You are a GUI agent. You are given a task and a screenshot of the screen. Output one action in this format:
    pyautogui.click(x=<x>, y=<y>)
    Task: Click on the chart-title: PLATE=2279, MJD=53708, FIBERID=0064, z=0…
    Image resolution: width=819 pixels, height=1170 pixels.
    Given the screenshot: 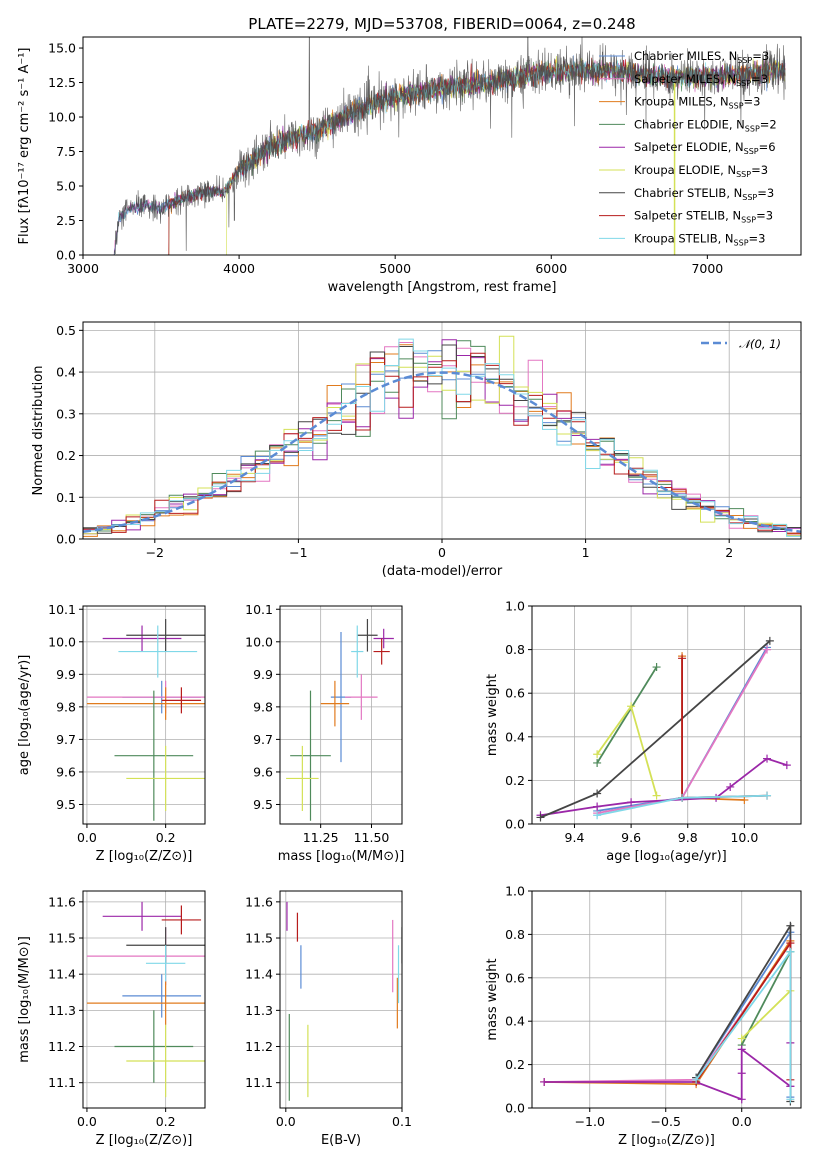 What is the action you would take?
    pyautogui.click(x=441, y=24)
    